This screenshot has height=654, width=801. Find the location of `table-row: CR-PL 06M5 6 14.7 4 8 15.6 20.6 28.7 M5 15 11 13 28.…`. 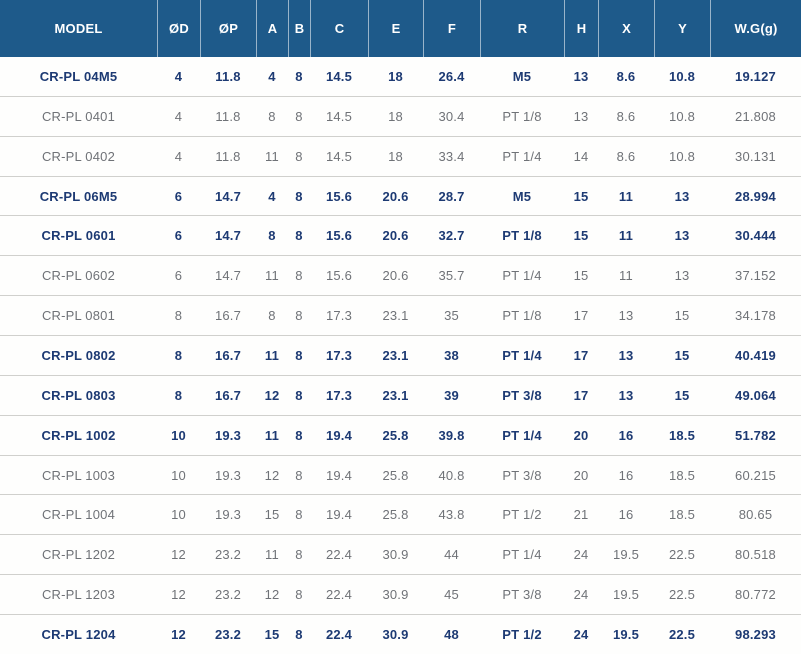

table-row: CR-PL 06M5 6 14.7 4 8 15.6 20.6 28.7 M5 15 11 13 28.… is located at coordinates (400, 195).